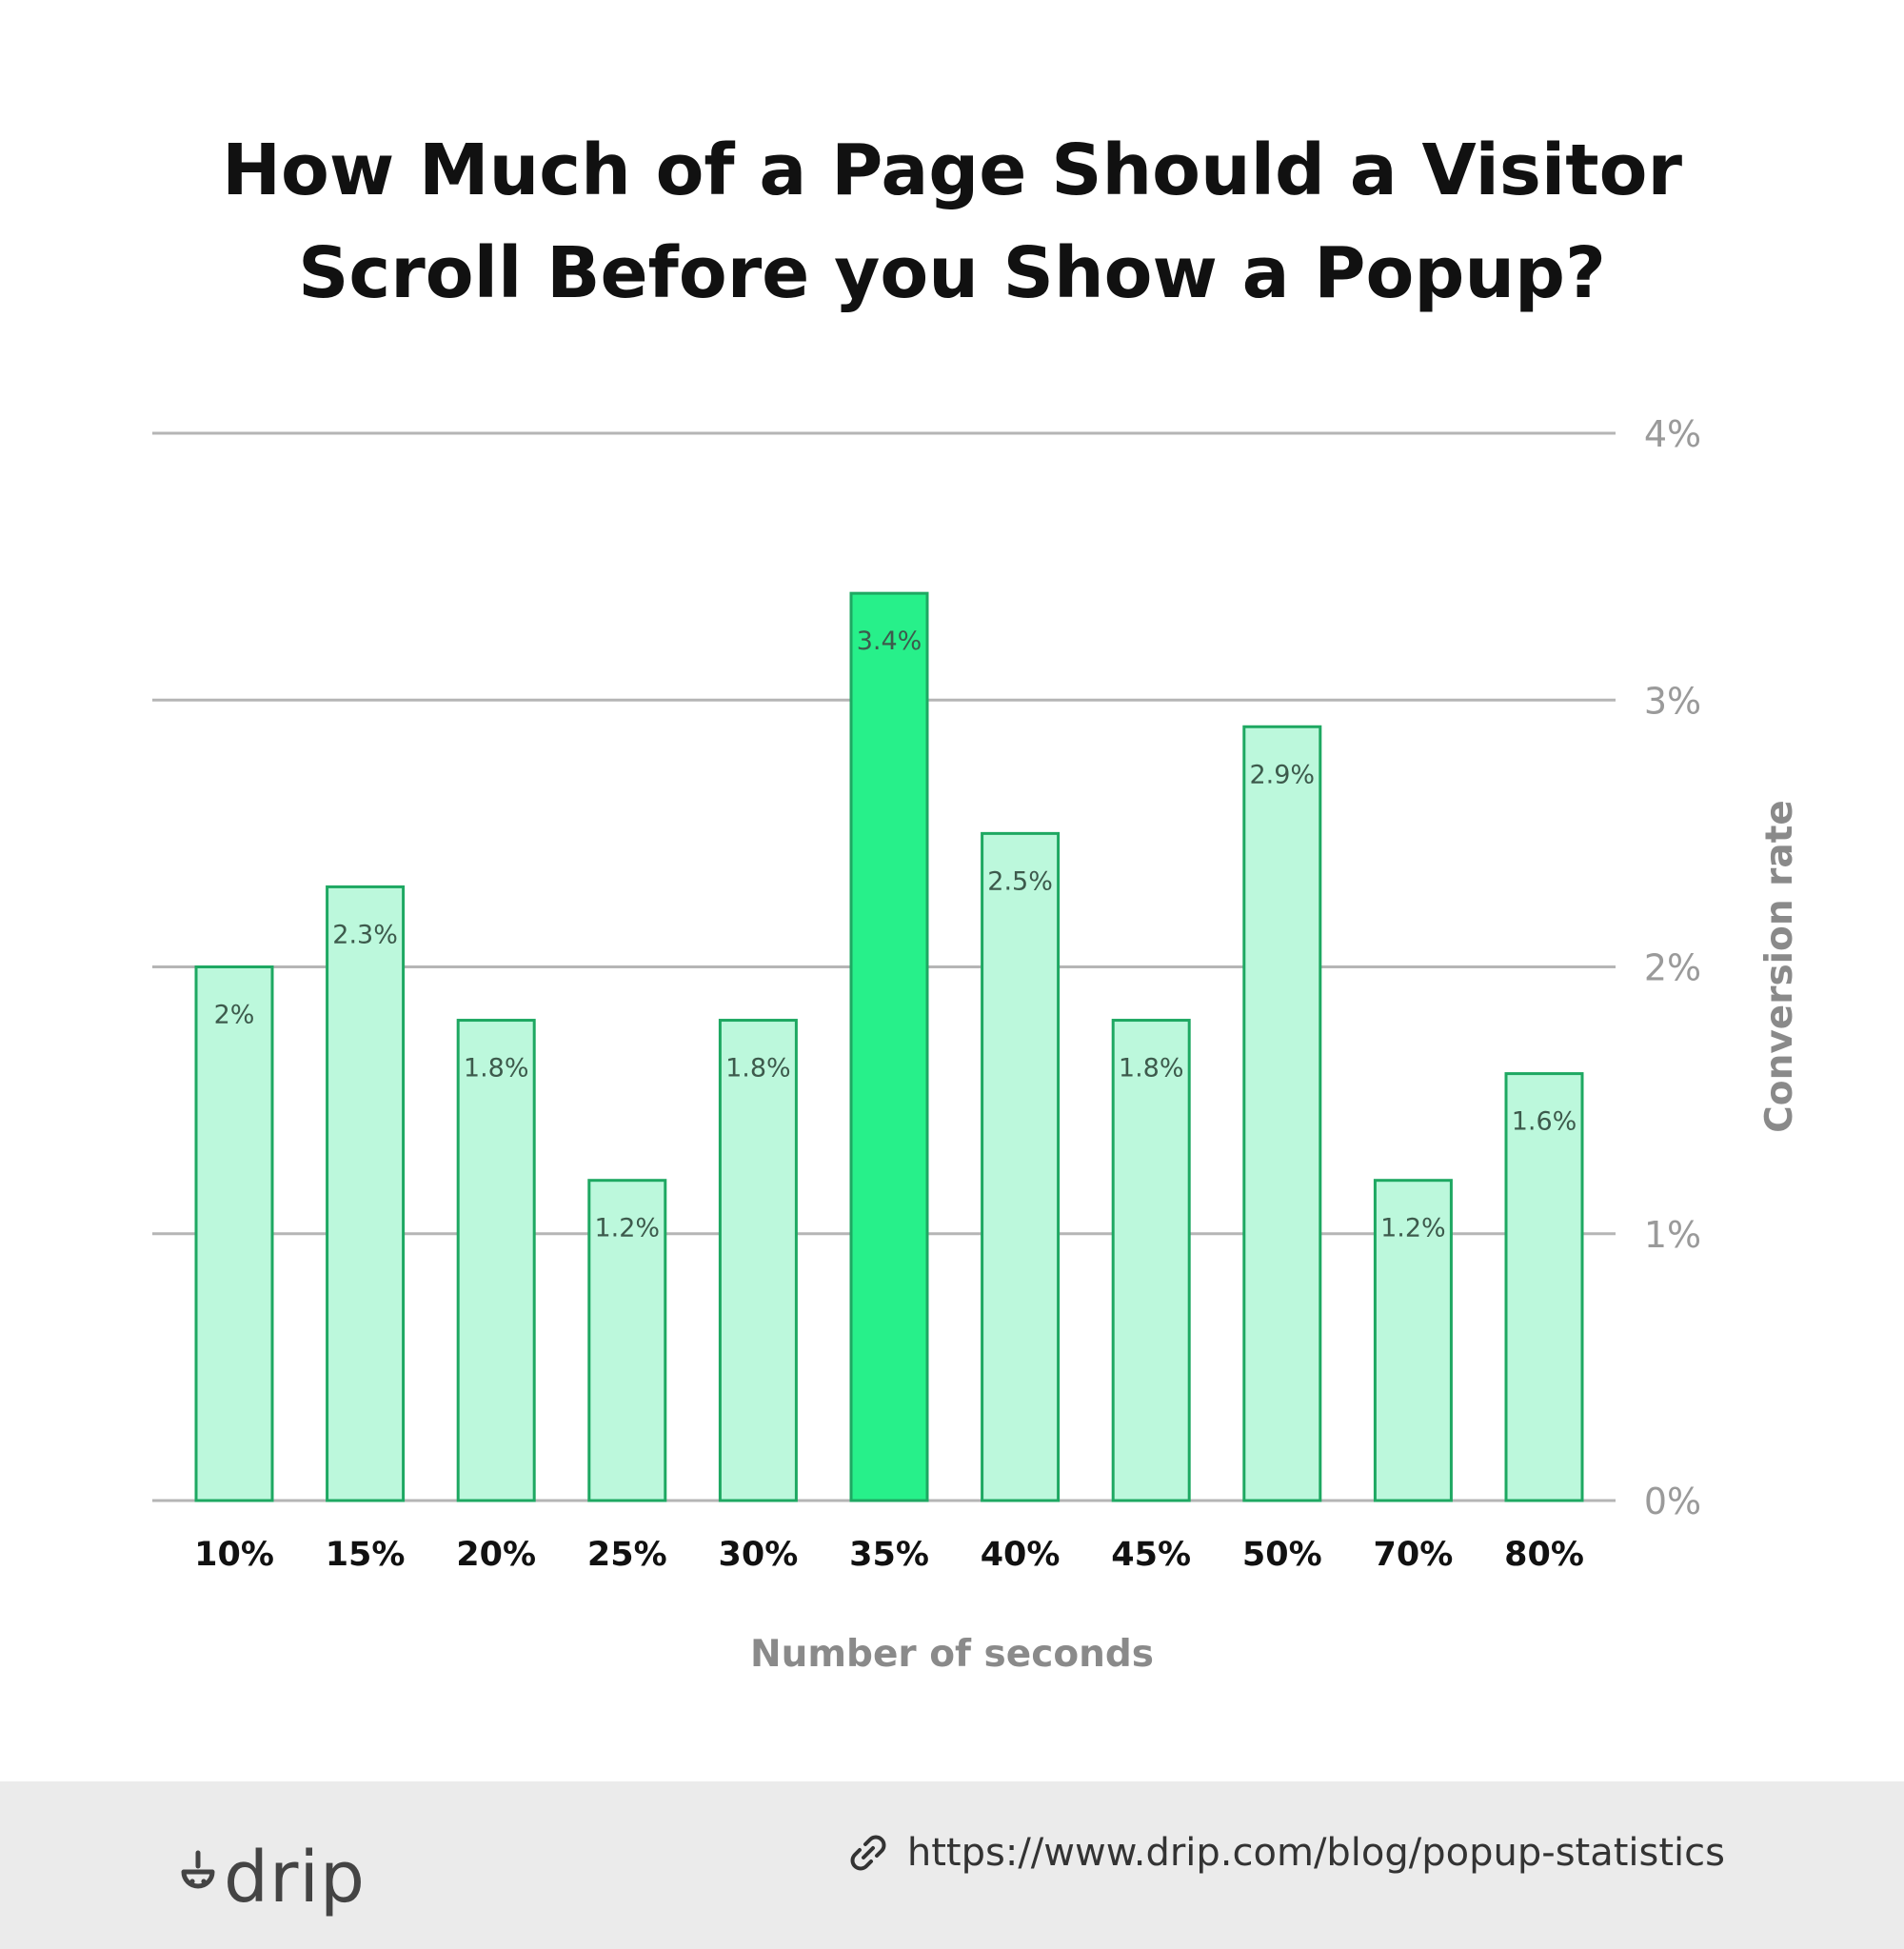 This screenshot has width=1904, height=1949. Describe the element at coordinates (952, 1654) in the screenshot. I see `x-axis-title: Number of seconds` at that location.